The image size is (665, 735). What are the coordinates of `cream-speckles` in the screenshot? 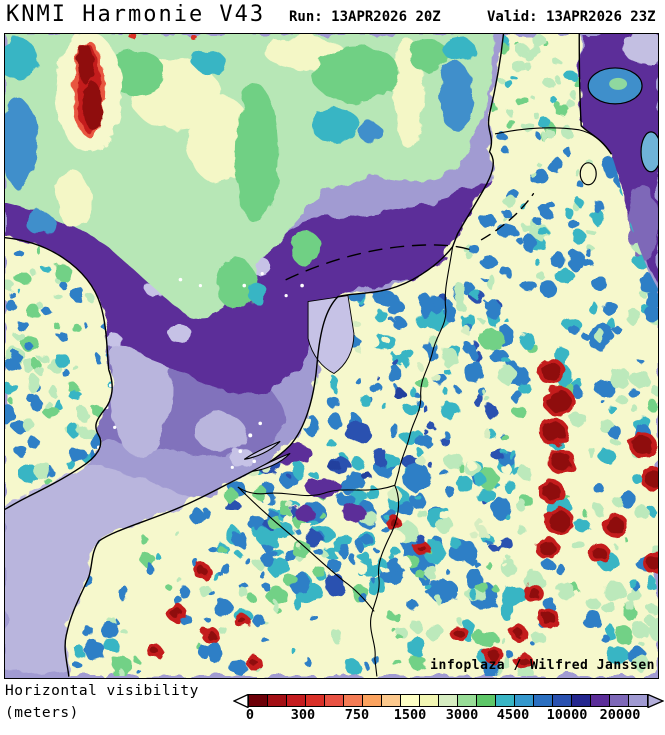 It's located at (374, 450).